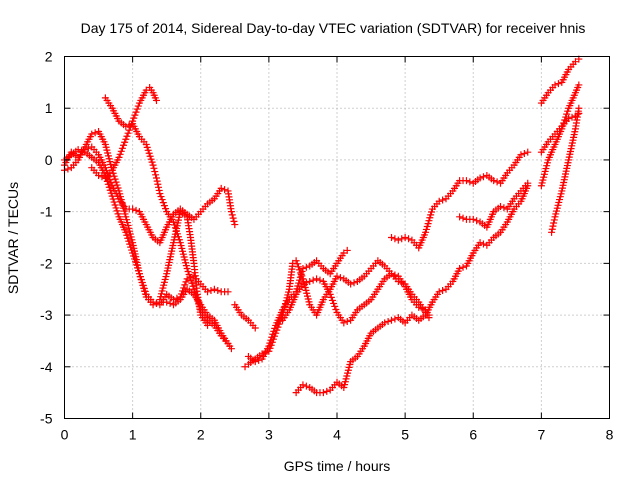 Image resolution: width=640 pixels, height=480 pixels. I want to click on y-tick-label: 2, so click(49, 57).